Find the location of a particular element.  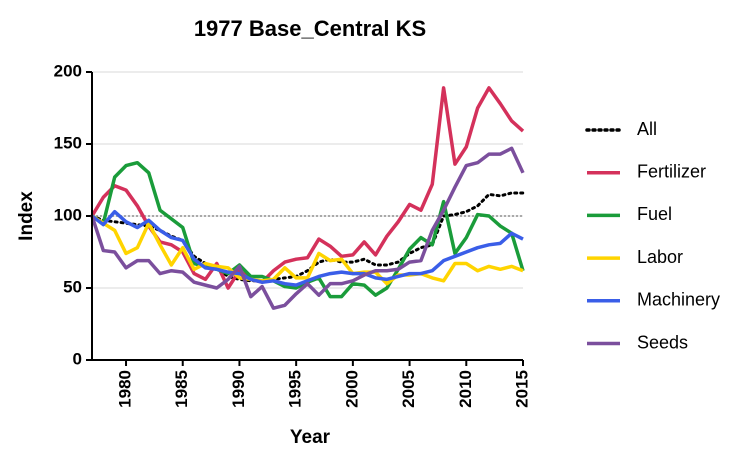

x-tick-label: 1980 is located at coordinates (125, 389).